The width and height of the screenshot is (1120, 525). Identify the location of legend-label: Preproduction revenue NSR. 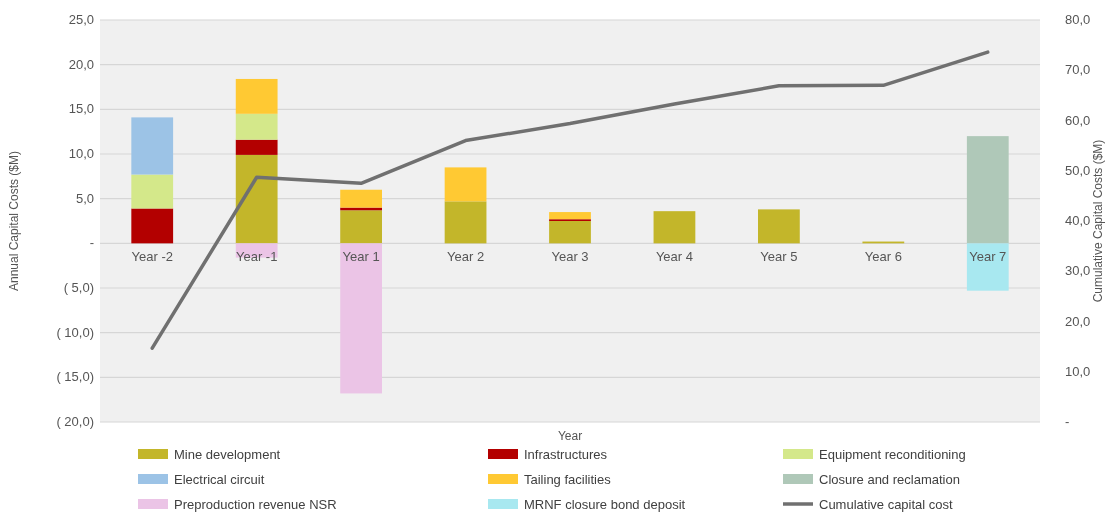
(255, 504).